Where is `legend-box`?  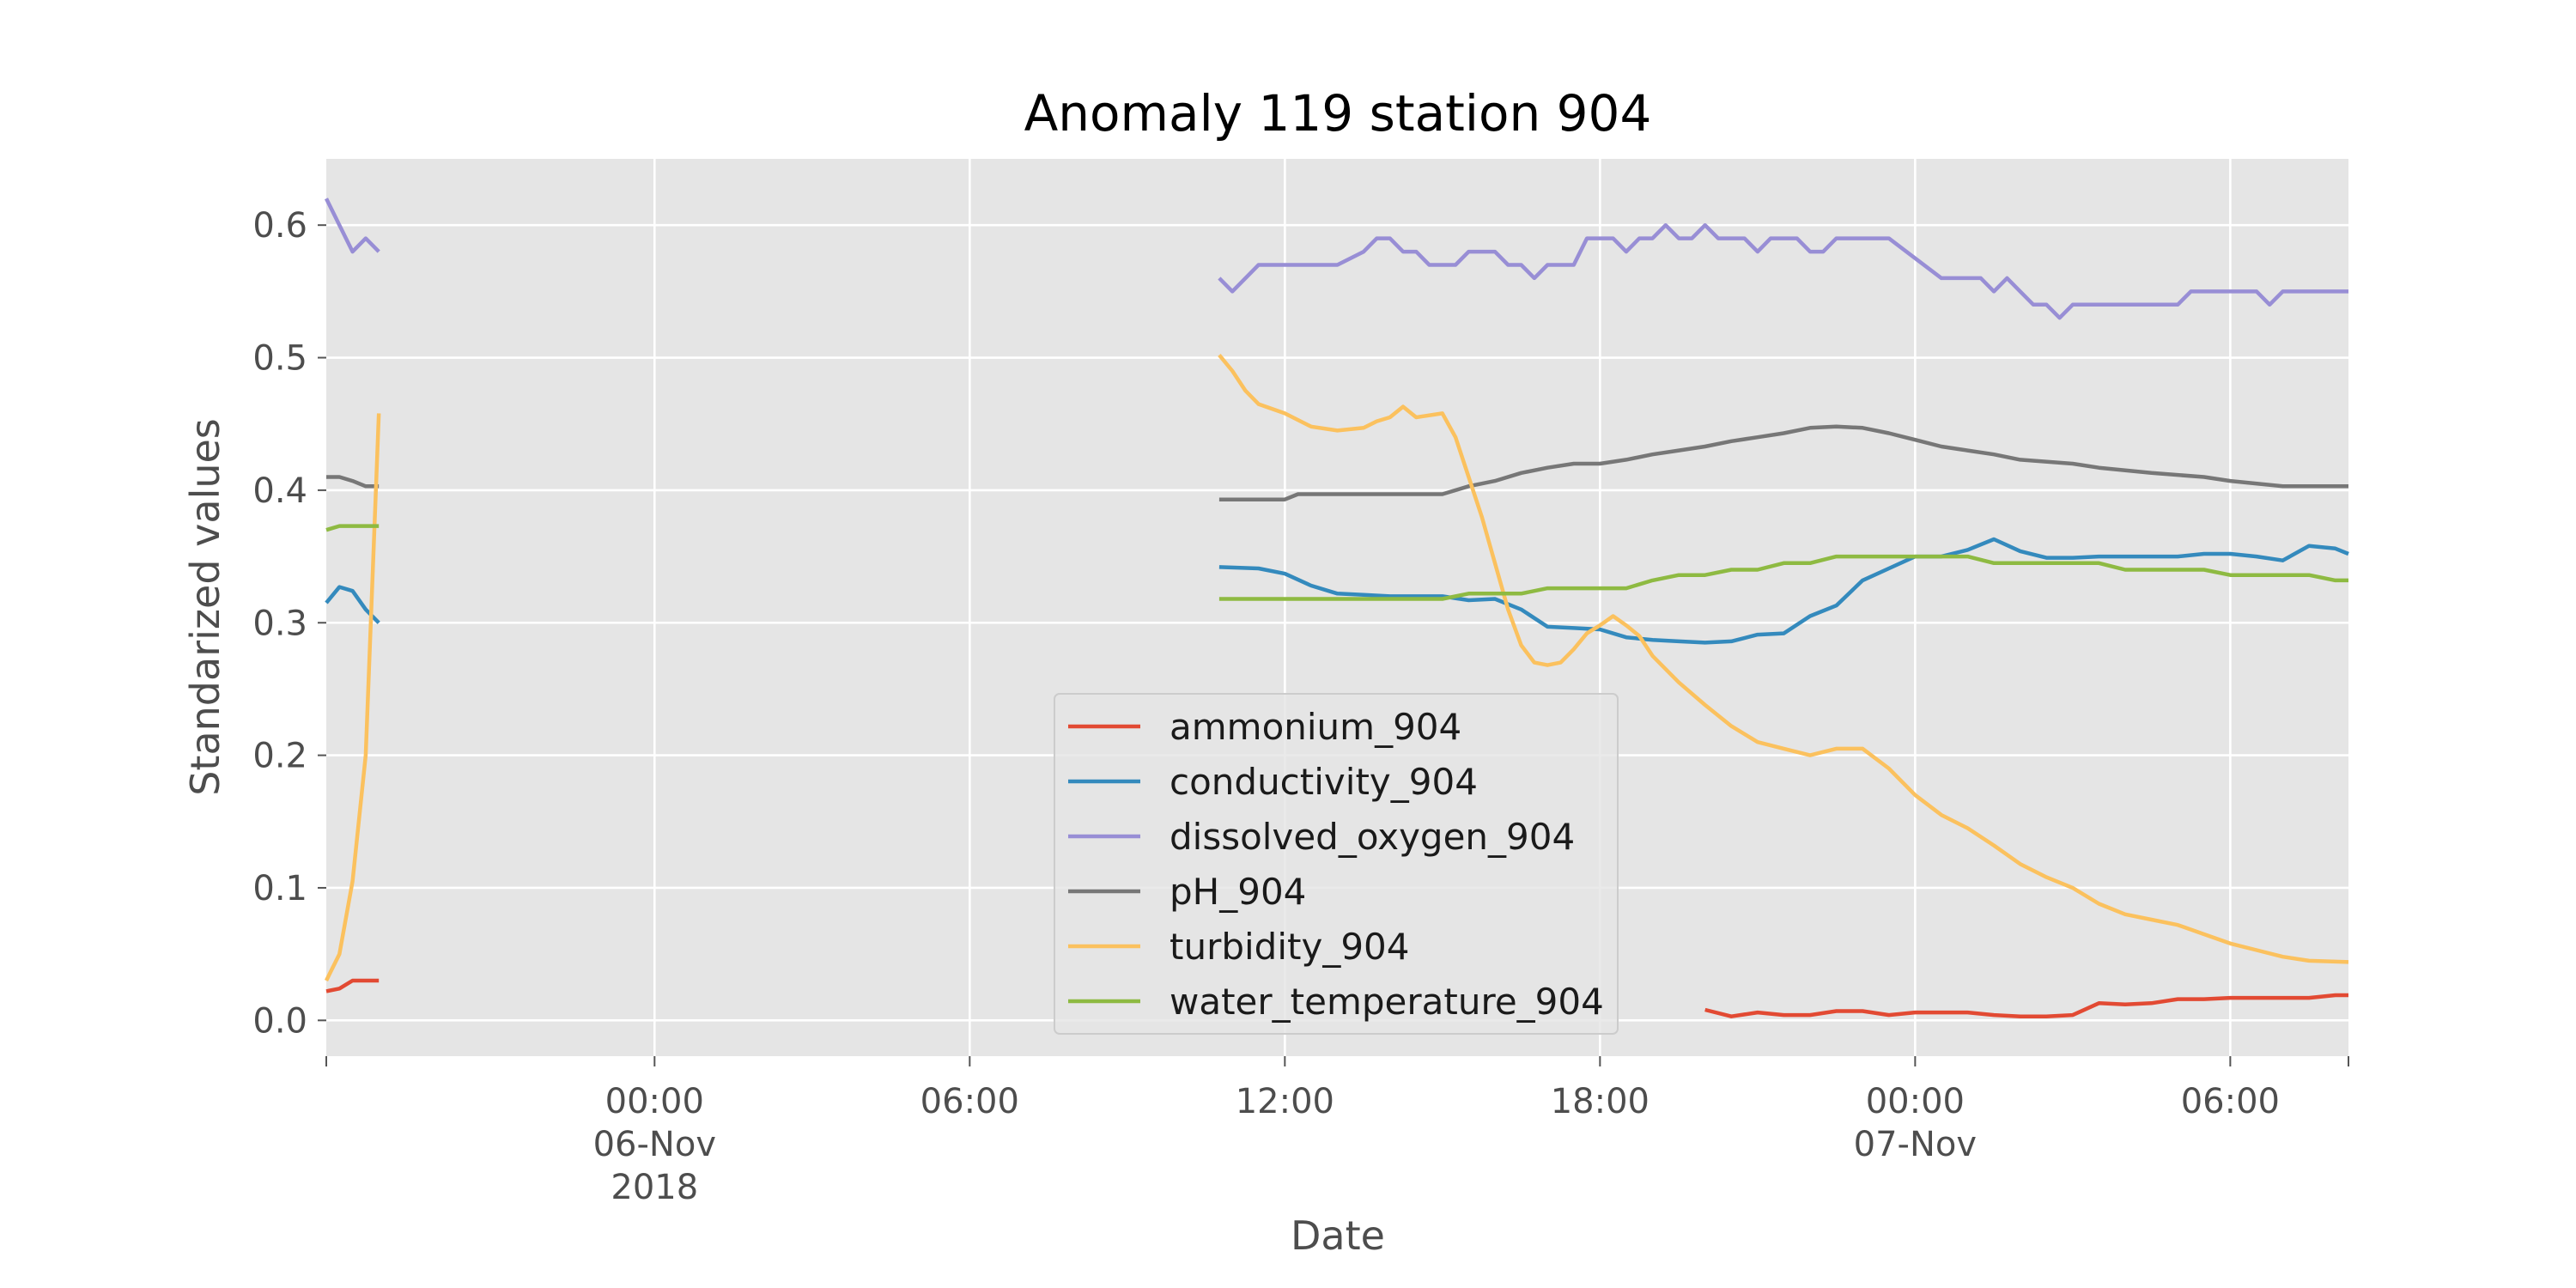
legend-box is located at coordinates (1336, 864).